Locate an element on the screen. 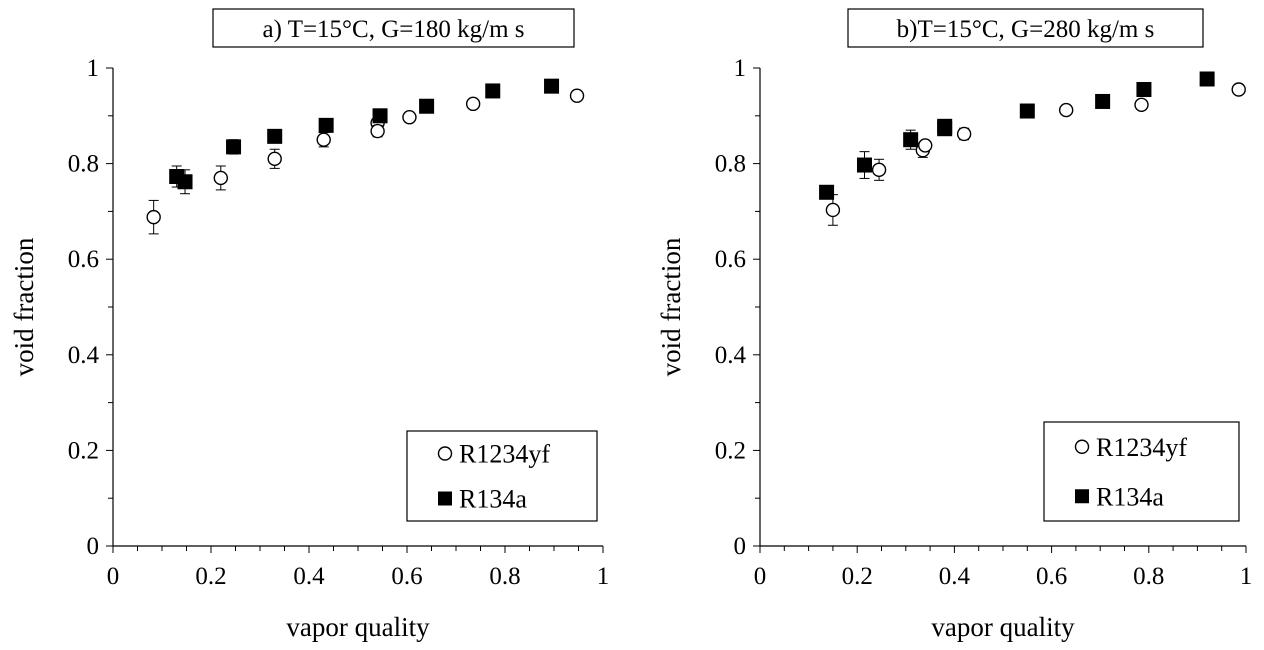  chart-title: a) T=15°C, G=180 kg/m s is located at coordinates (393, 29).